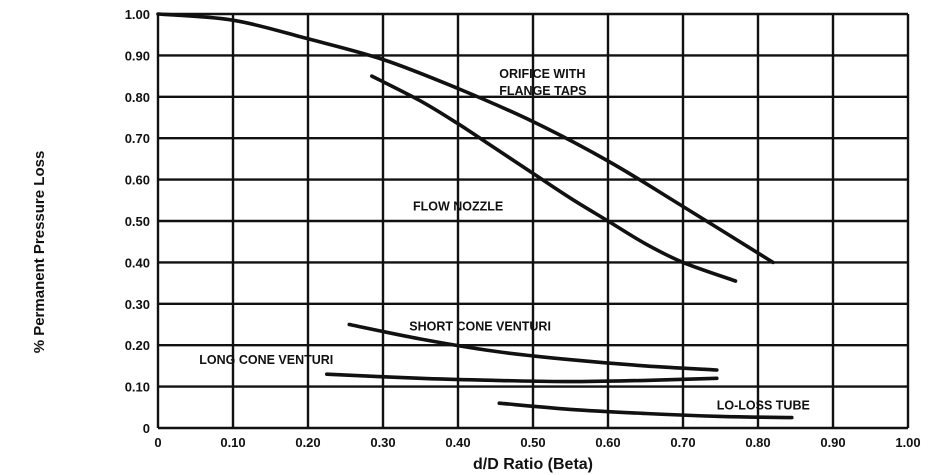 This screenshot has height=475, width=941. I want to click on x-tick-label: 0.80, so click(757, 442).